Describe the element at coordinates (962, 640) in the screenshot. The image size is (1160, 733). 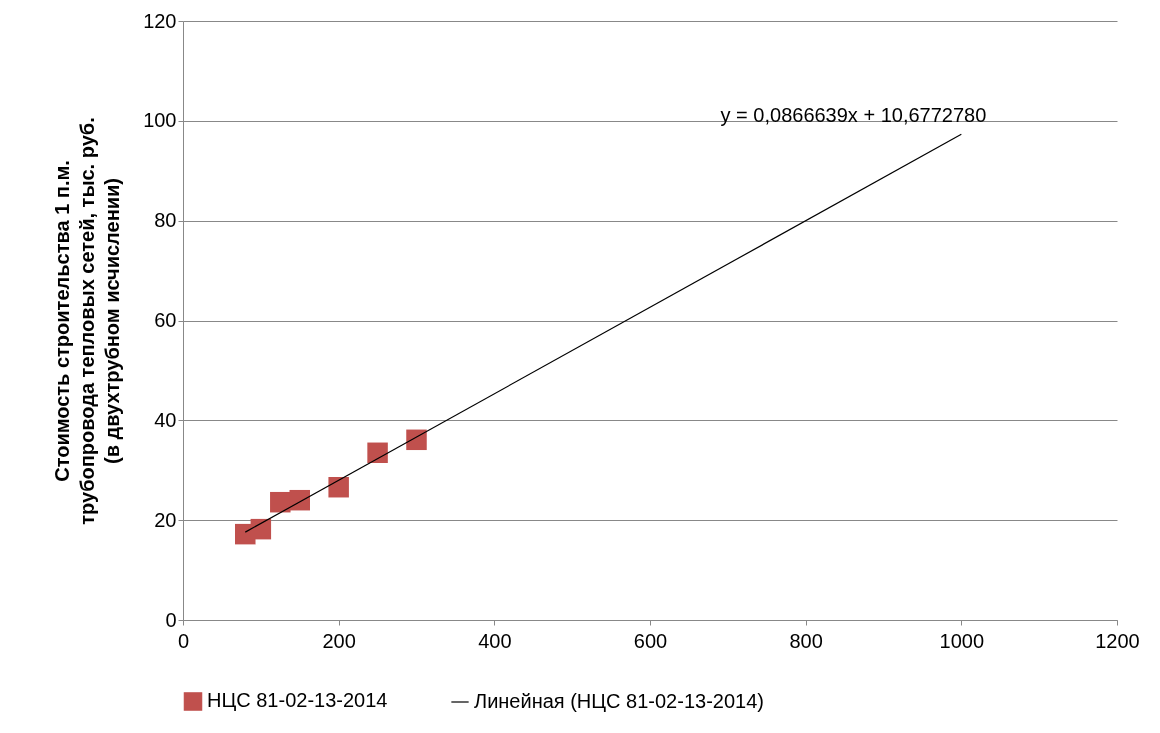
I see `x-tick-label: 1000` at that location.